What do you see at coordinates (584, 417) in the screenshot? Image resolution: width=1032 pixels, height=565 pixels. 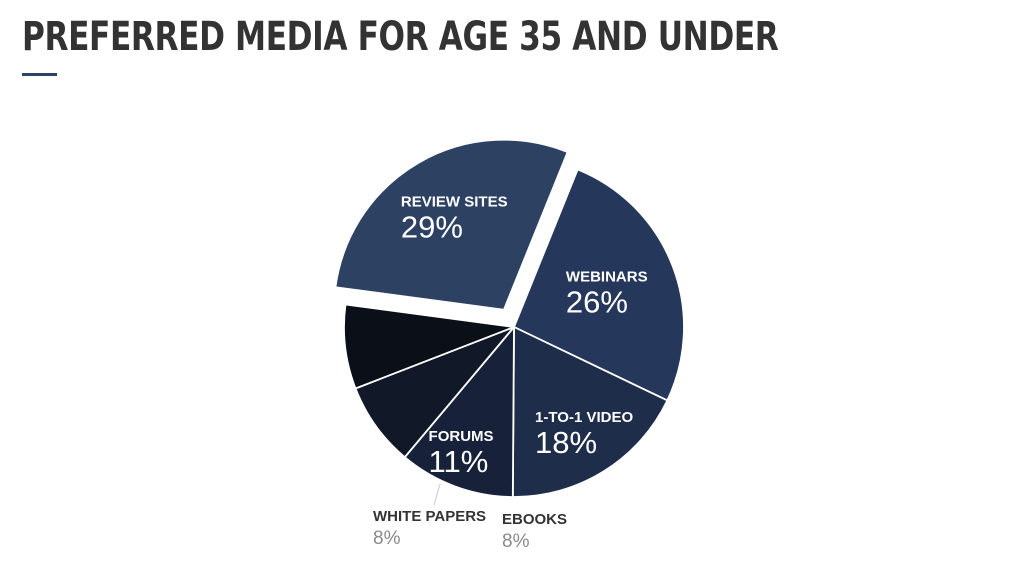 I see `slice-label-1-to-1-video: 1-TO-1 VIDEO` at bounding box center [584, 417].